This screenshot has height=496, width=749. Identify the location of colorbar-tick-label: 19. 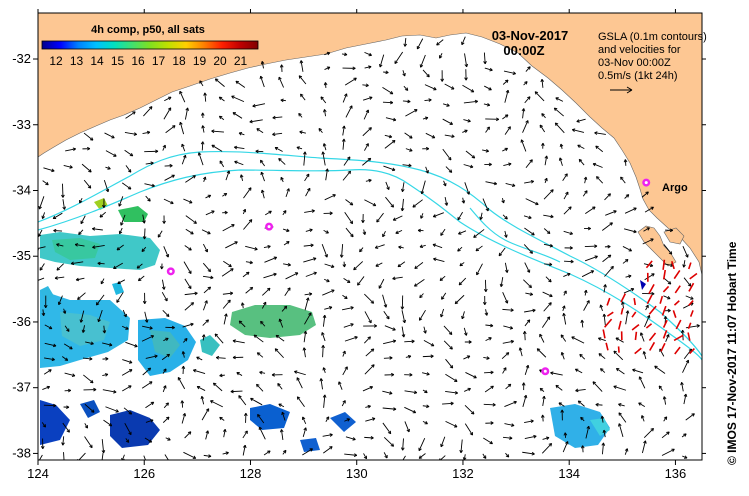
(200, 61).